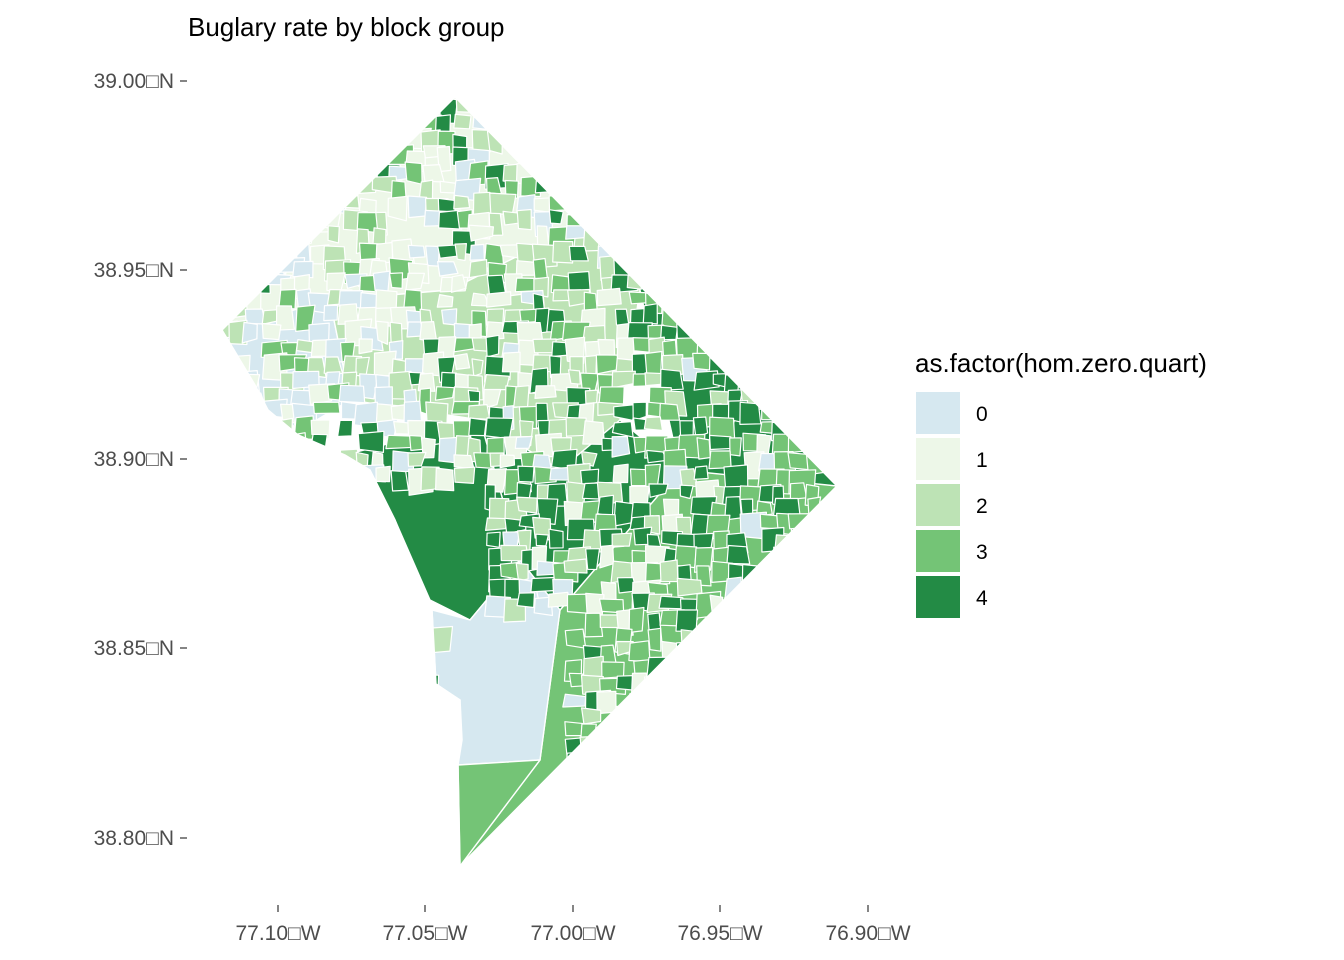 The image size is (1344, 960). I want to click on map-title: Buglary rate by block group, so click(346, 27).